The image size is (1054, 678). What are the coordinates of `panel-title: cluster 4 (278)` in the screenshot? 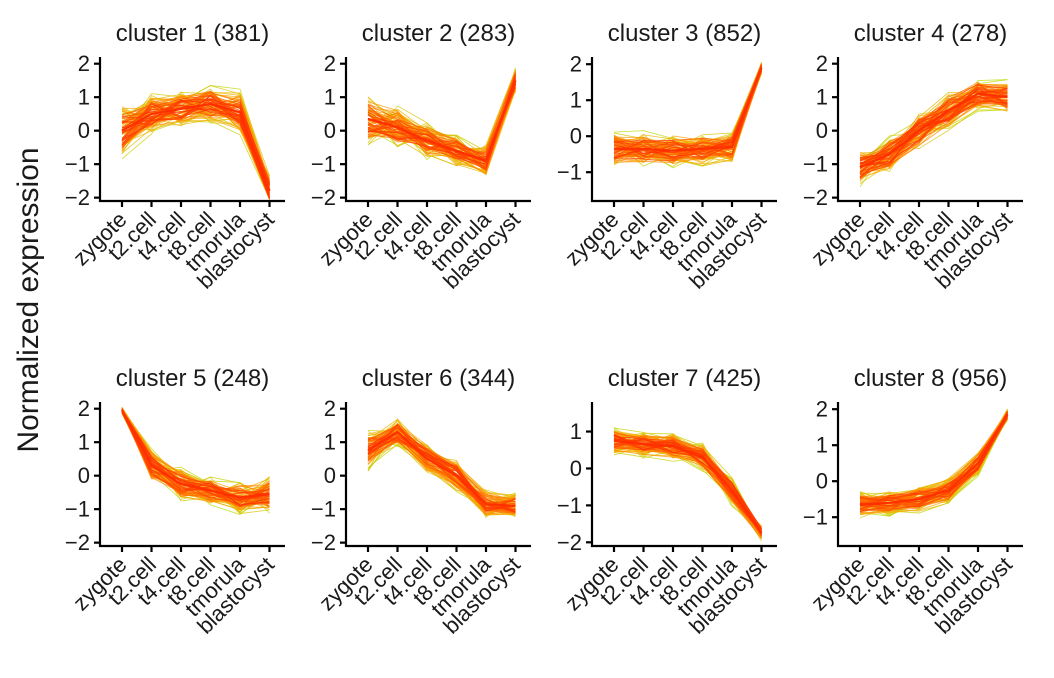 It's located at (930, 33).